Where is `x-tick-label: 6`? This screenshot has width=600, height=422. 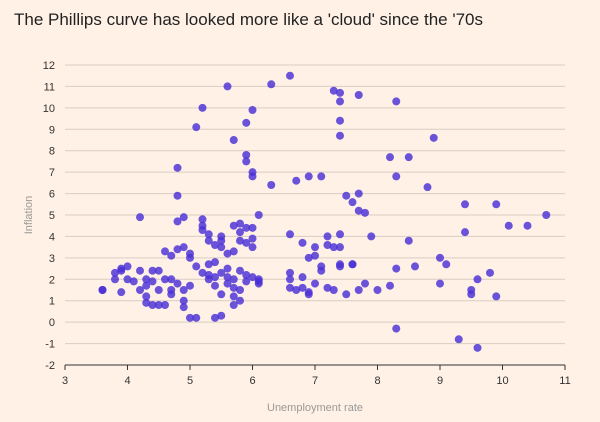 x-tick-label: 6 is located at coordinates (252, 381).